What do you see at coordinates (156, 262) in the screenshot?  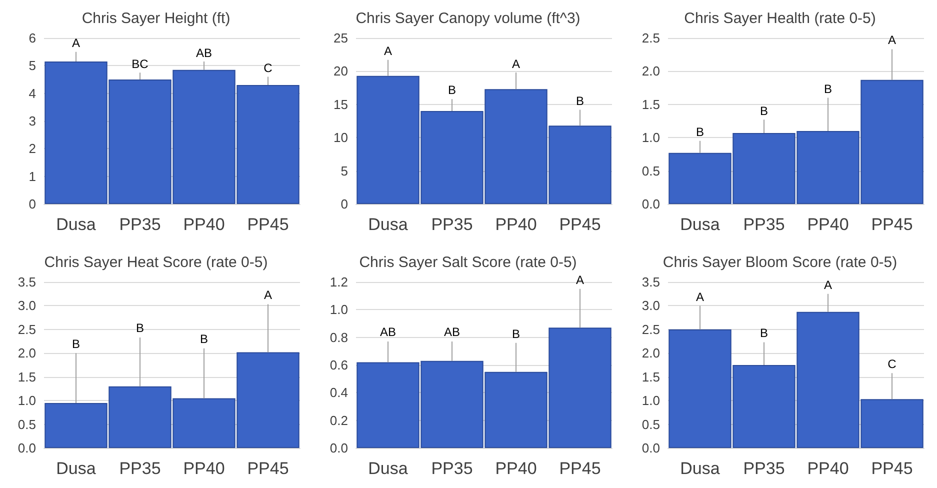 I see `chart-title: Chris Sayer Heat Score (rate 0-5)` at bounding box center [156, 262].